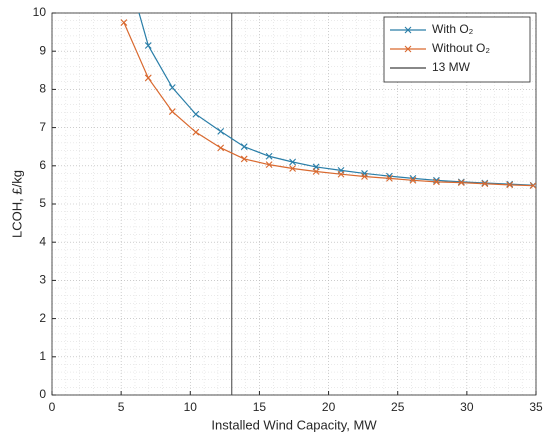 Image resolution: width=550 pixels, height=444 pixels. I want to click on y-tick-label: 4, so click(42, 241).